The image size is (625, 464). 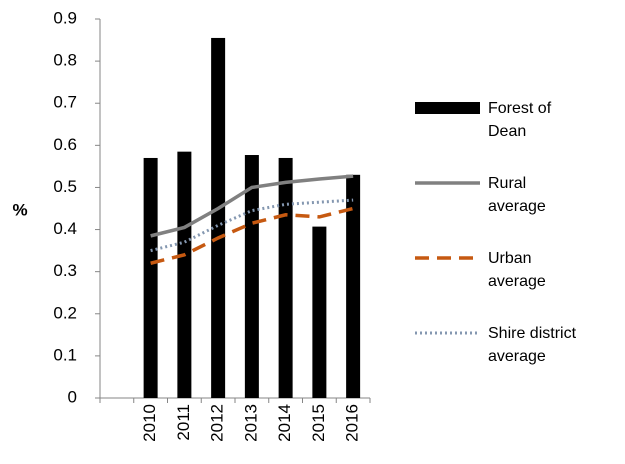 I want to click on legend-label: Urban average, so click(x=517, y=270).